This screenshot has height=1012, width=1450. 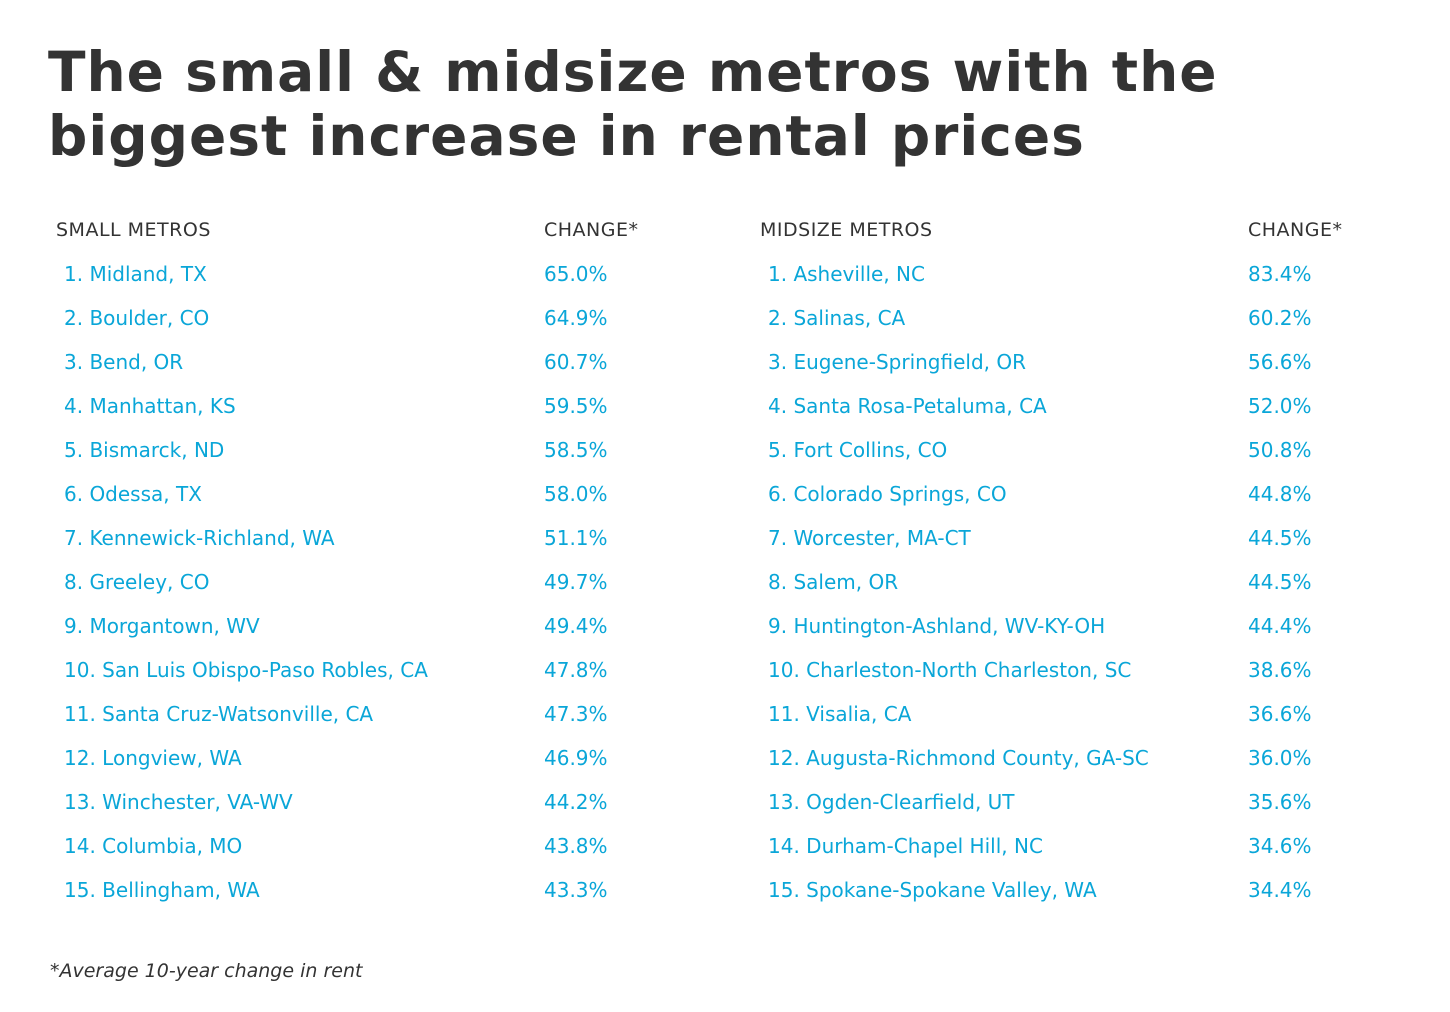 I want to click on metro-name-cell: 7. Kennewick-Richland, WA, so click(x=199, y=538).